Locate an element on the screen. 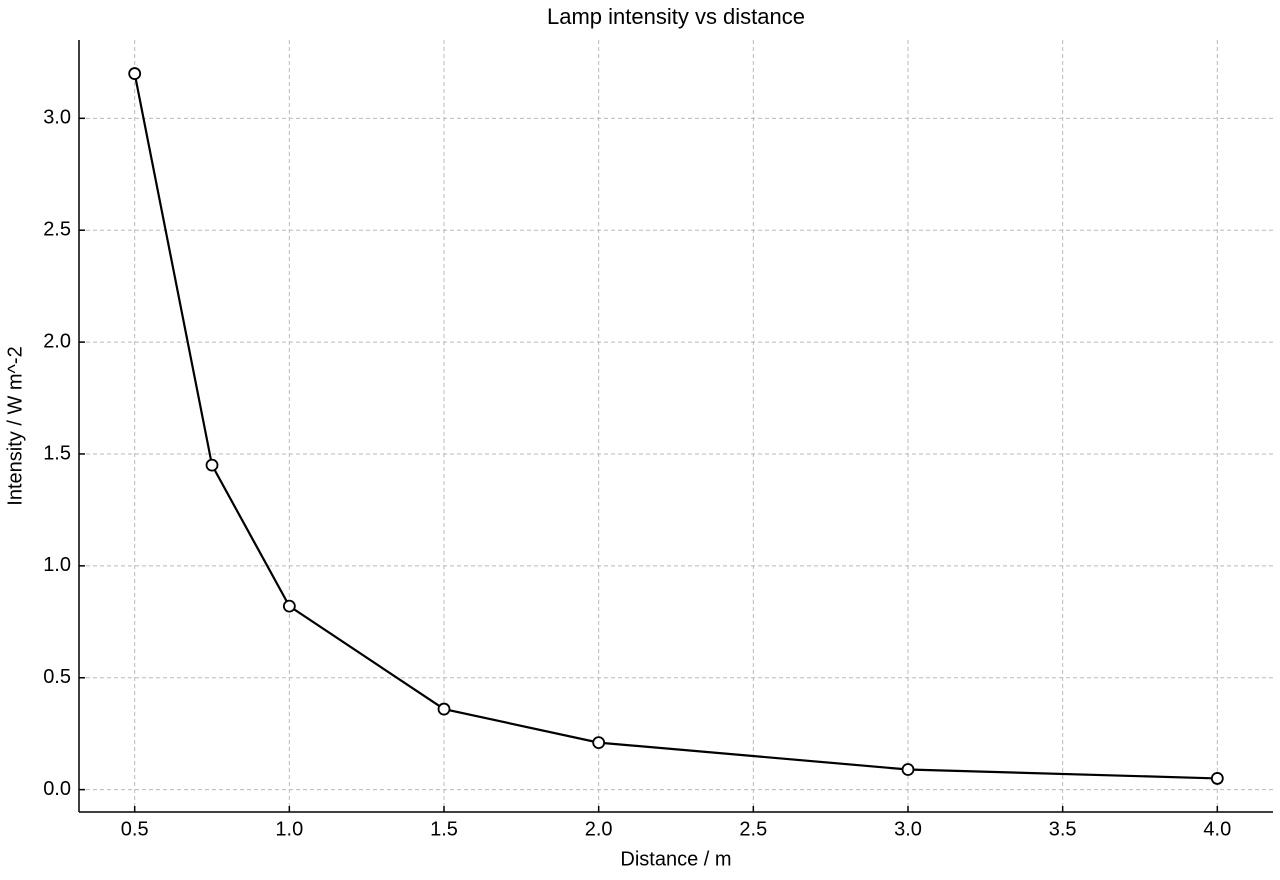  y-tick-label: 3.0 is located at coordinates (57, 118).